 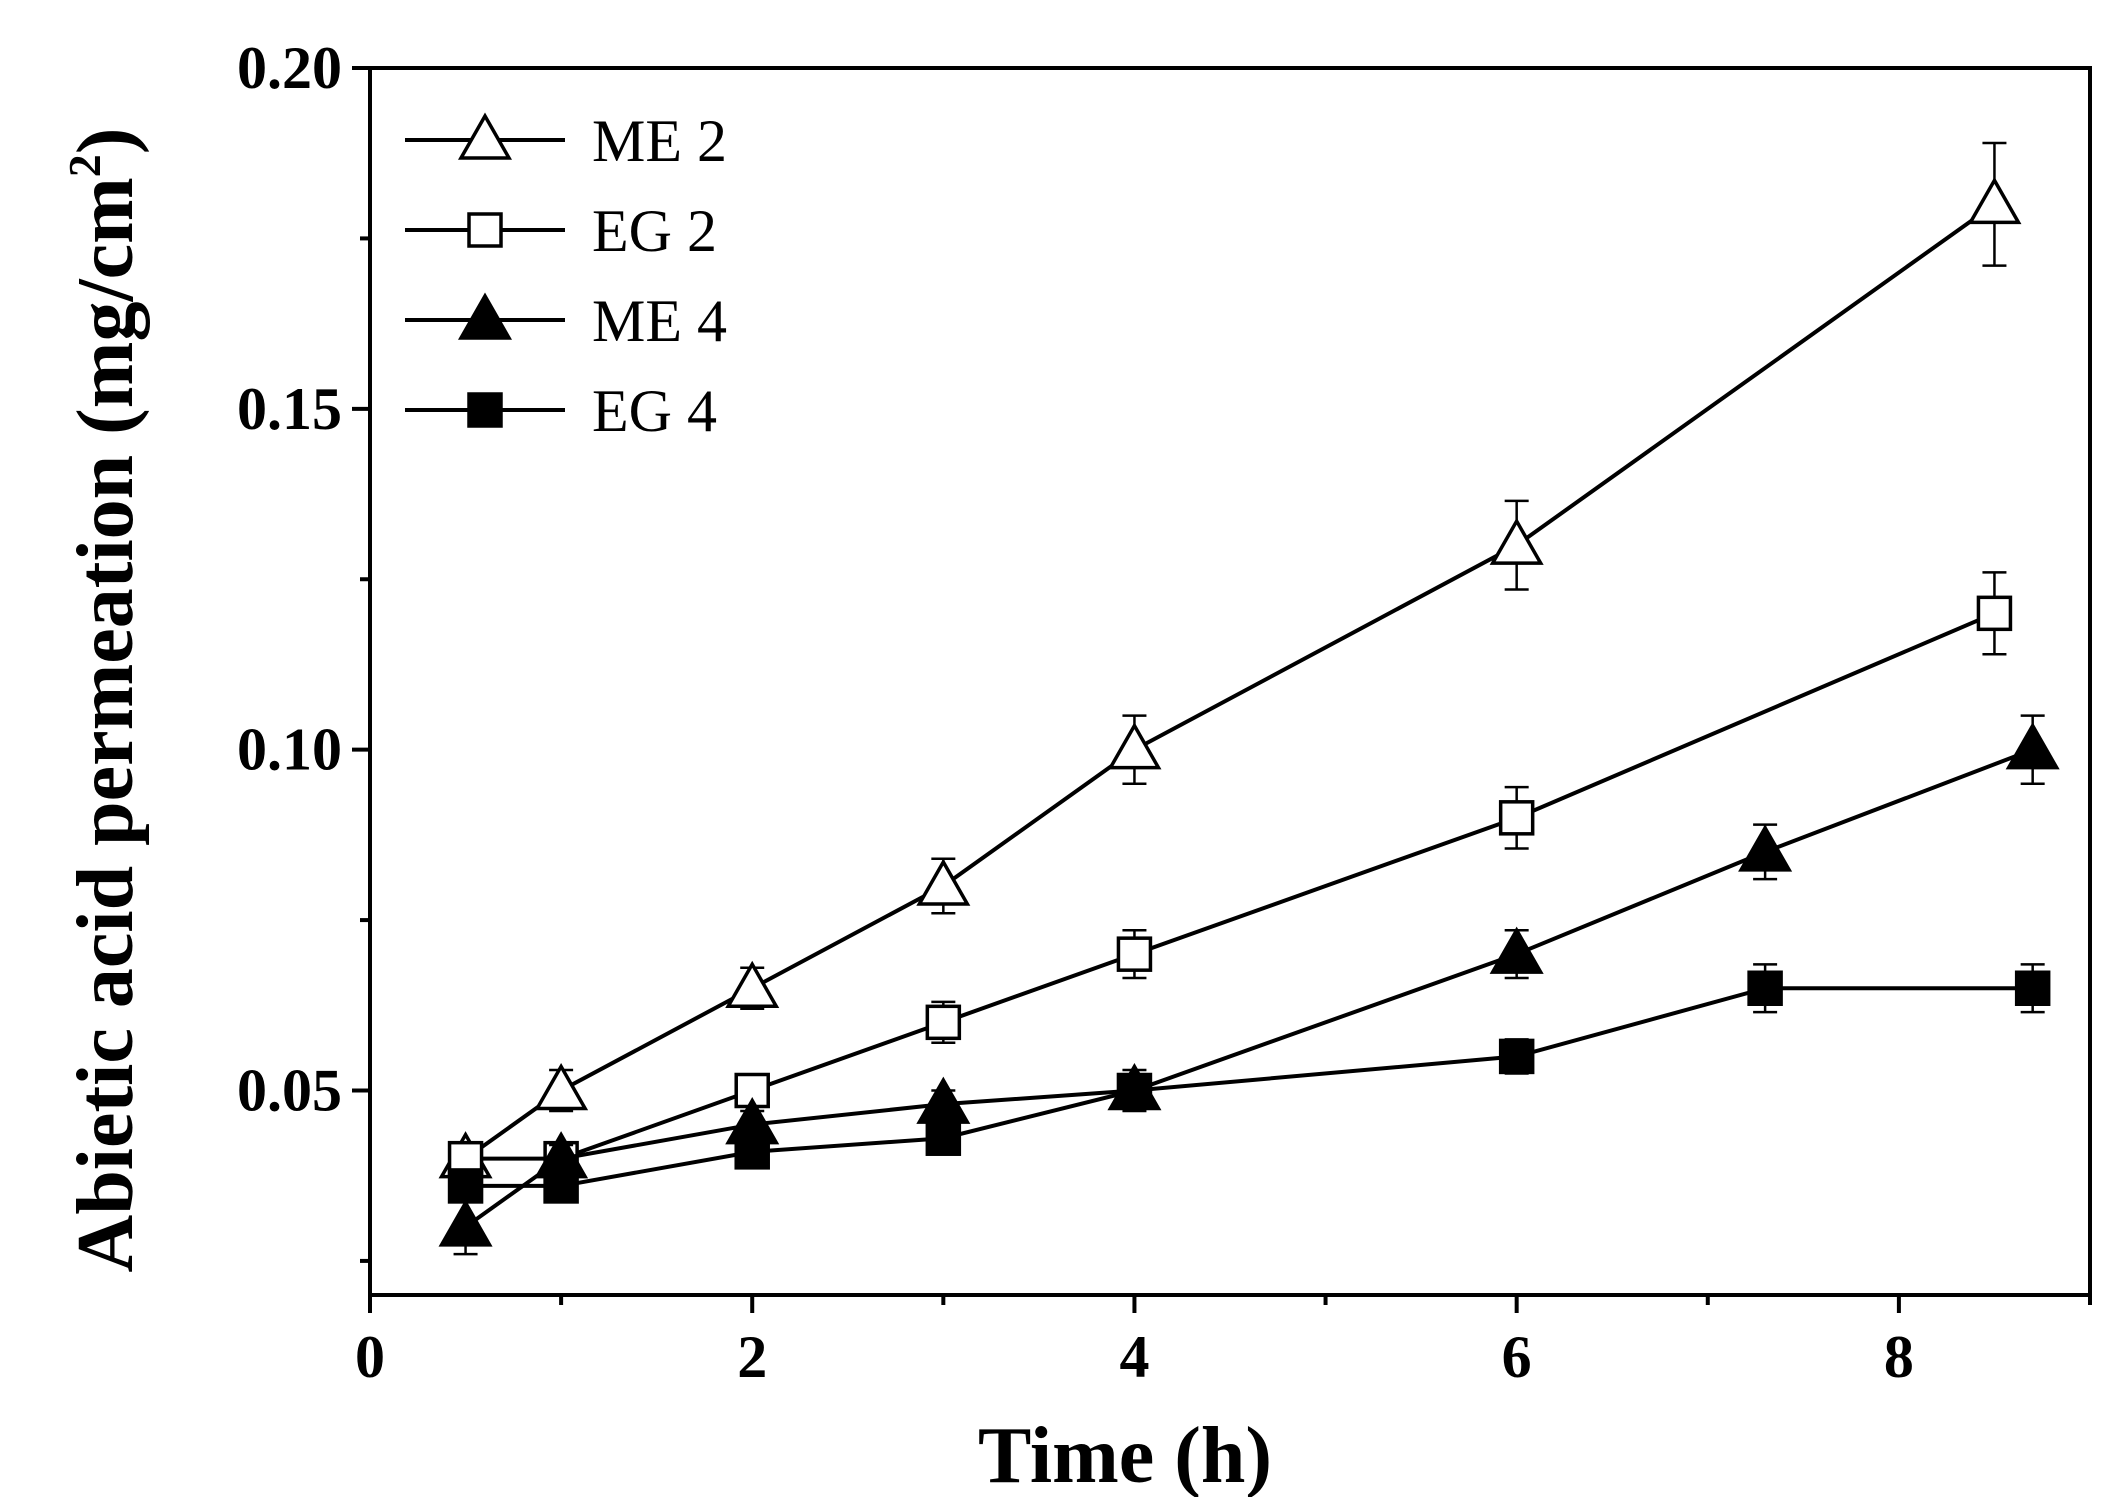 What do you see at coordinates (752, 1357) in the screenshot?
I see `x-tick-label: 2` at bounding box center [752, 1357].